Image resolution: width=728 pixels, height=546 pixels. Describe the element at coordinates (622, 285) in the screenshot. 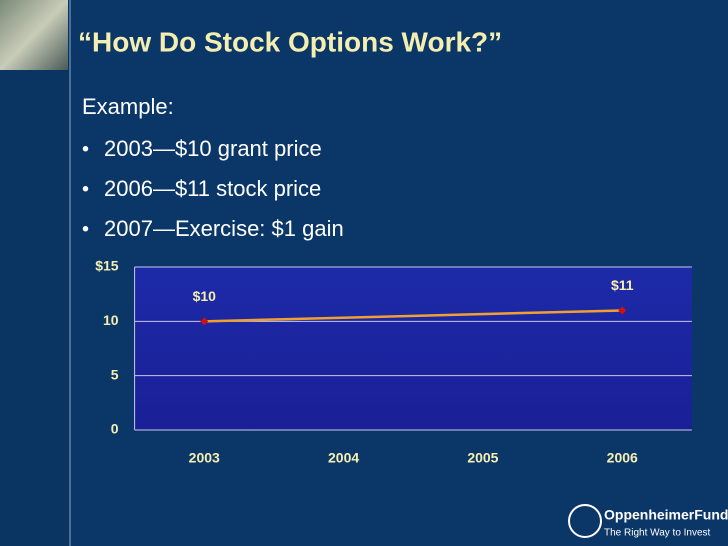

I see `data-label: $11` at that location.